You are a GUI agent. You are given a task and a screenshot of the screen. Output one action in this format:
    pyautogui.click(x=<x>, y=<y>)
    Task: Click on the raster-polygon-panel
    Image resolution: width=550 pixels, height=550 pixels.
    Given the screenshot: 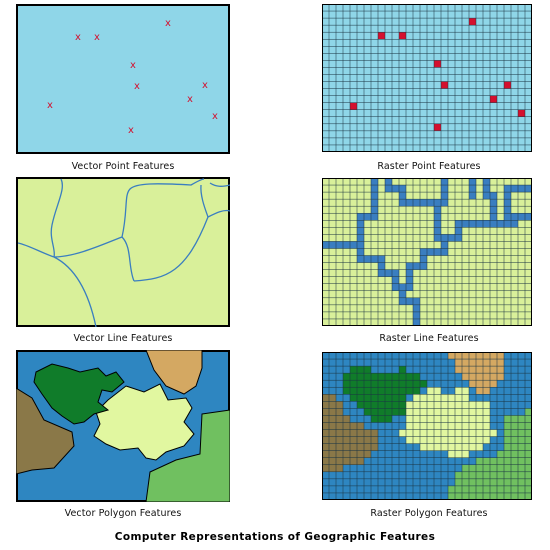 What is the action you would take?
    pyautogui.click(x=427, y=426)
    